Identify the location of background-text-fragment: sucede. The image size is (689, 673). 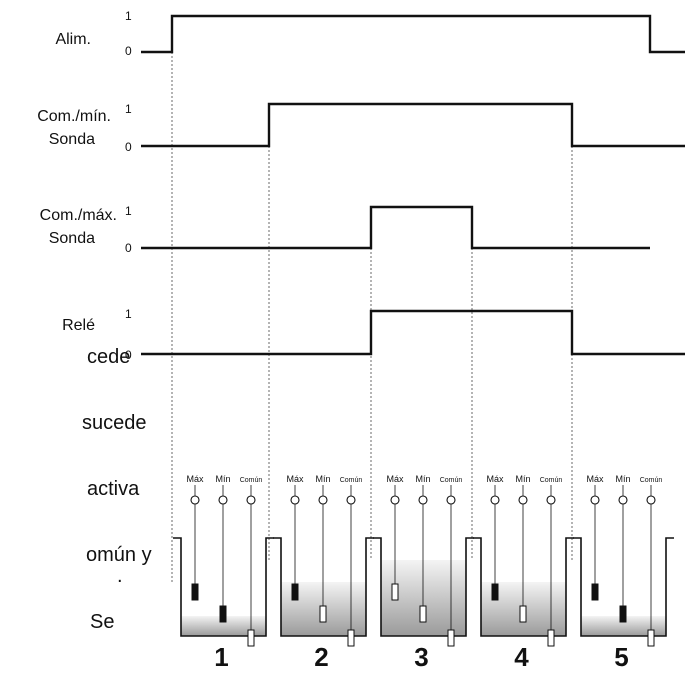
(114, 423).